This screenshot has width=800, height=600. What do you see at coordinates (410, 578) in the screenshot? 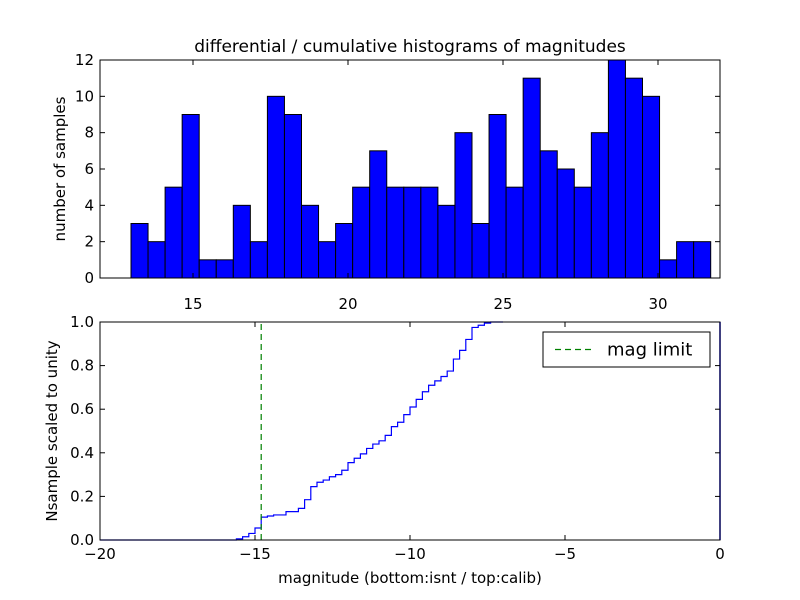
I see `bottom-x-axis-label: magnitude (bottom:isnt / top:calib)` at bounding box center [410, 578].